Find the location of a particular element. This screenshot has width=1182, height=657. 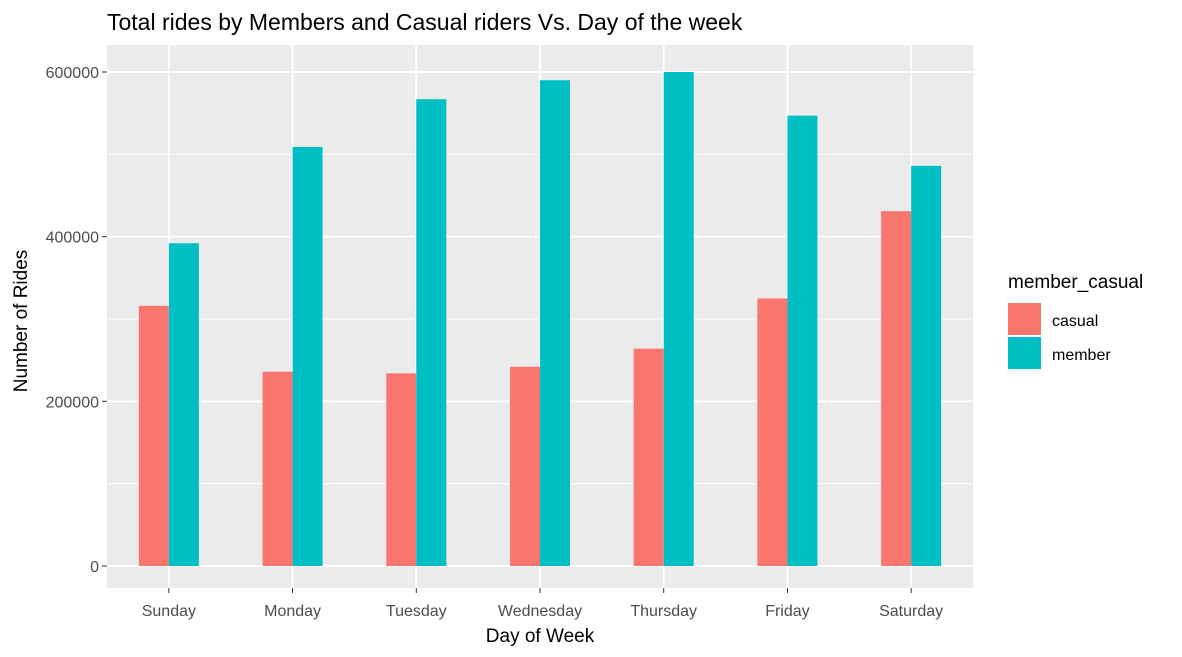

legend: member_casual casual member is located at coordinates (1075, 320).